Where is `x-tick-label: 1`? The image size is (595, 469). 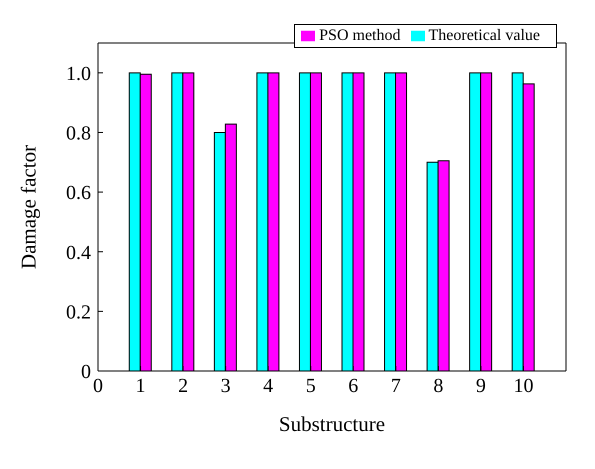
x-tick-label: 1 is located at coordinates (141, 386).